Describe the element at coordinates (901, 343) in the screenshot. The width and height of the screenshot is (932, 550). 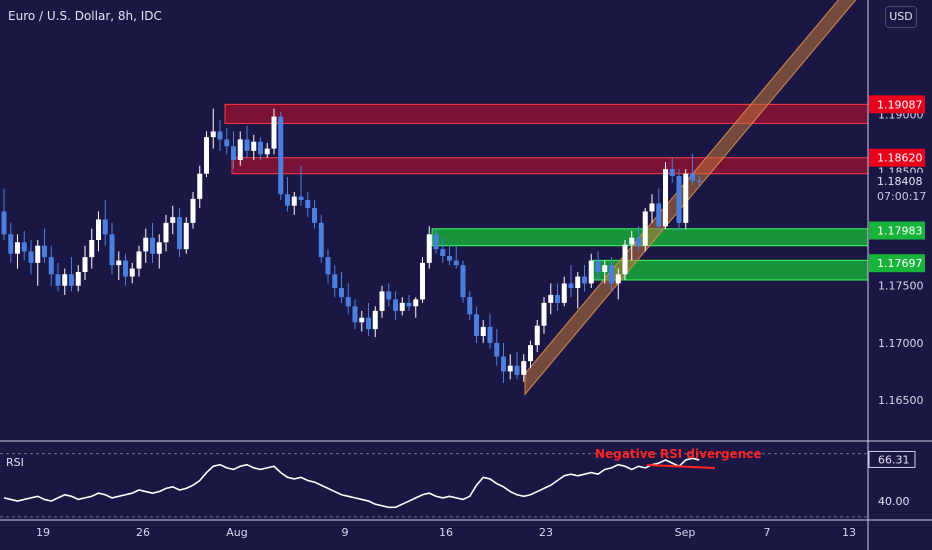
I see `price-tick: 1.17000` at that location.